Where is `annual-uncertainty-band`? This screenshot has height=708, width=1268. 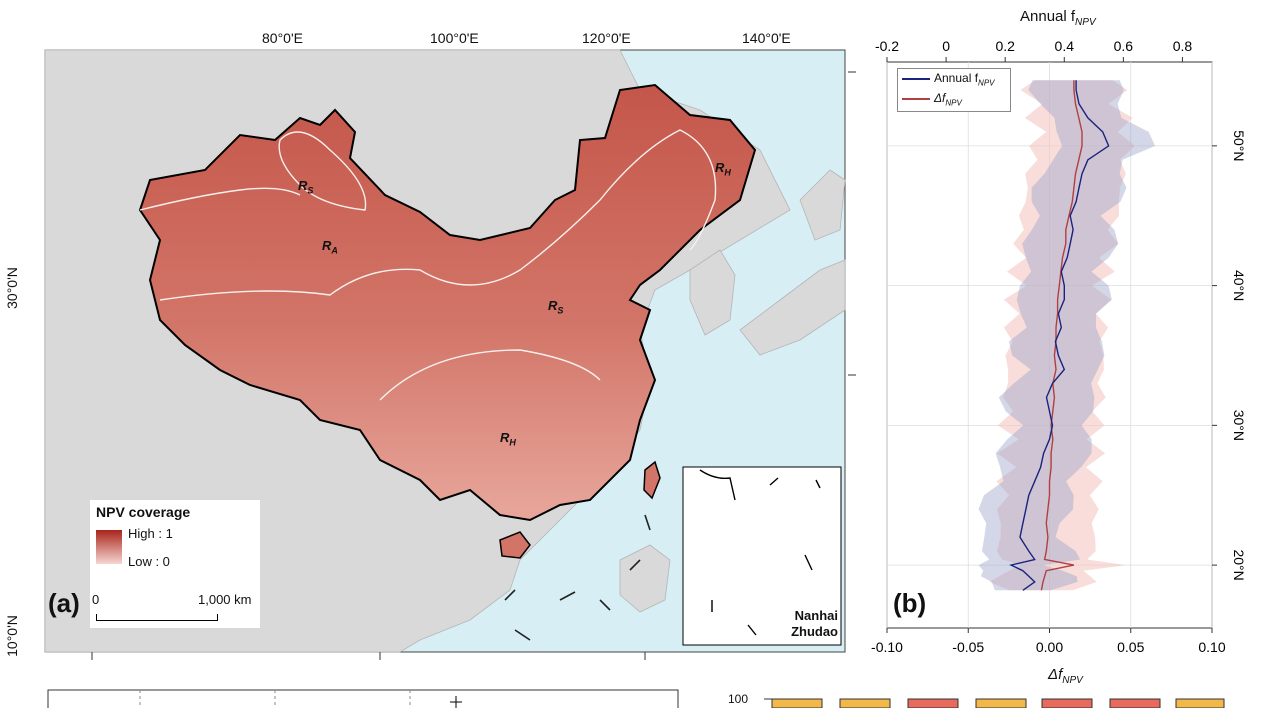
annual-uncertainty-band is located at coordinates (1067, 335).